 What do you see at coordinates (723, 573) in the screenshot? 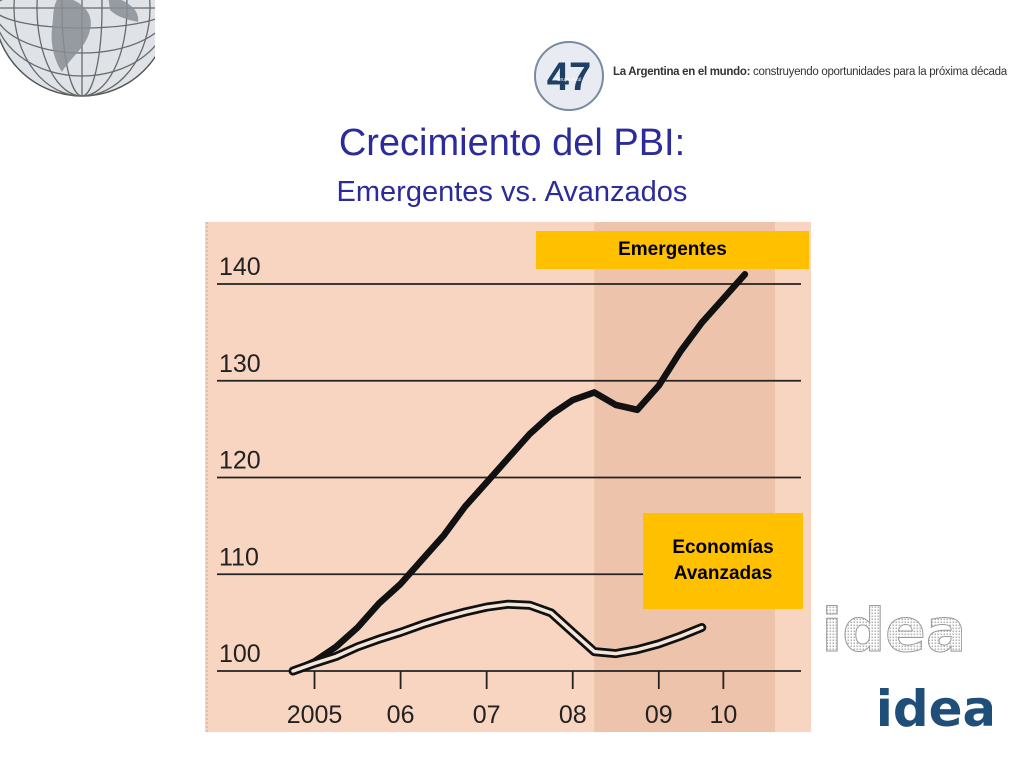
I see `legend-avanzadas-line2: Avanzadas` at bounding box center [723, 573].